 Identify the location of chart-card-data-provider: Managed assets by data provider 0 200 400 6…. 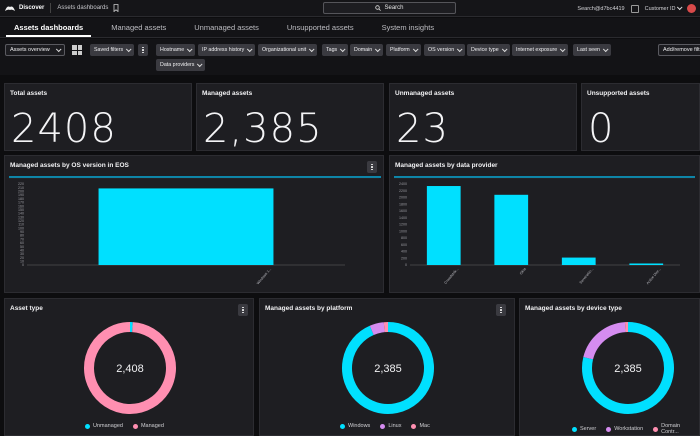
(544, 224).